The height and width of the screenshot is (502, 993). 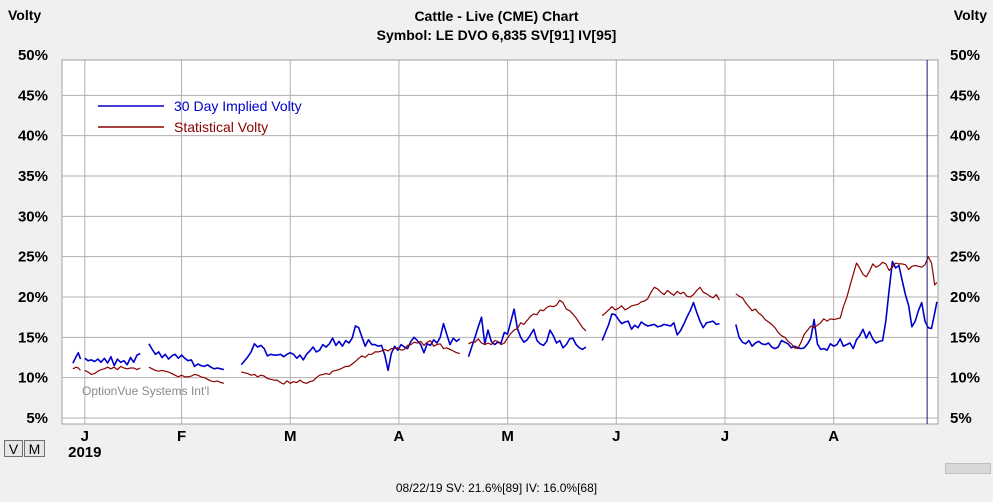 What do you see at coordinates (965, 257) in the screenshot?
I see `y-tick-label-right: 25%` at bounding box center [965, 257].